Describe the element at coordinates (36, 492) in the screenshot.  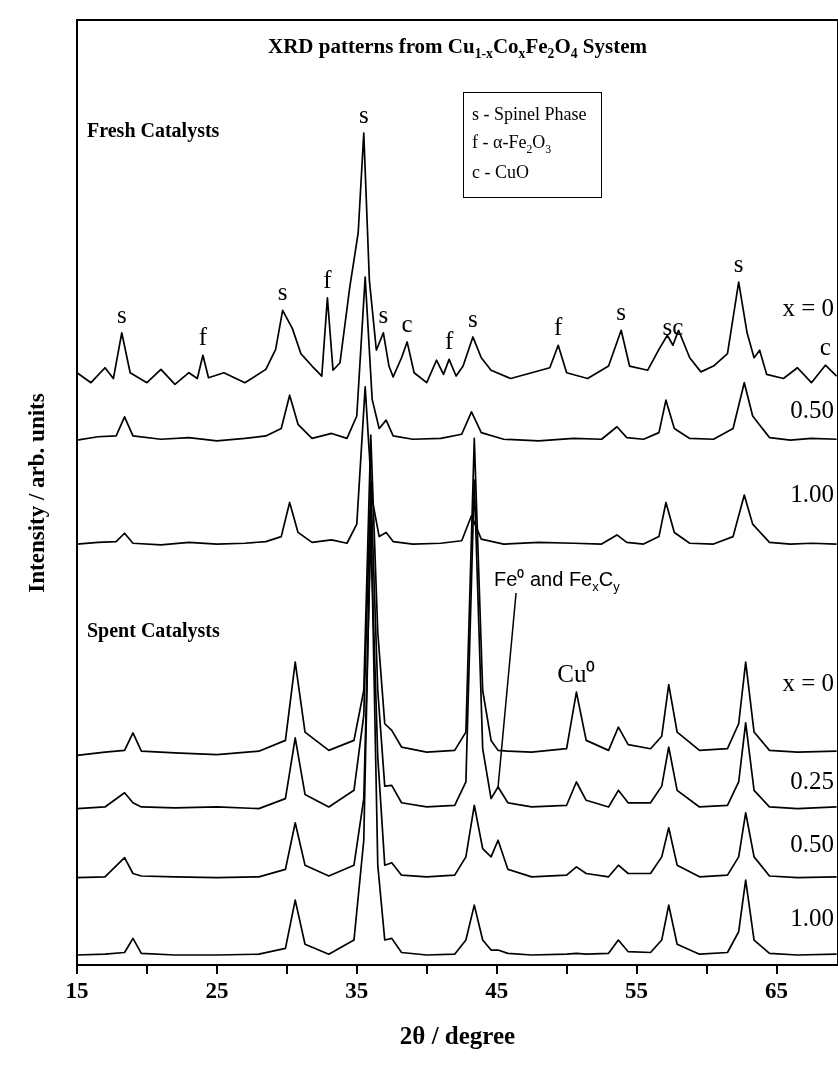
I see `y-axis-title: Intensity / arb. units` at that location.